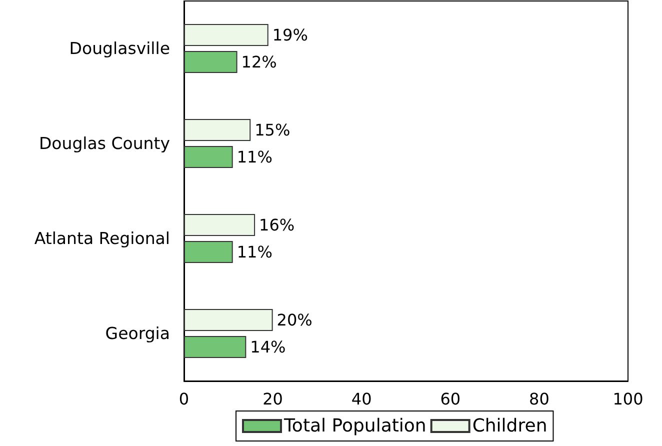  What do you see at coordinates (104, 143) in the screenshot?
I see `y-tick-label: Douglas County` at bounding box center [104, 143].